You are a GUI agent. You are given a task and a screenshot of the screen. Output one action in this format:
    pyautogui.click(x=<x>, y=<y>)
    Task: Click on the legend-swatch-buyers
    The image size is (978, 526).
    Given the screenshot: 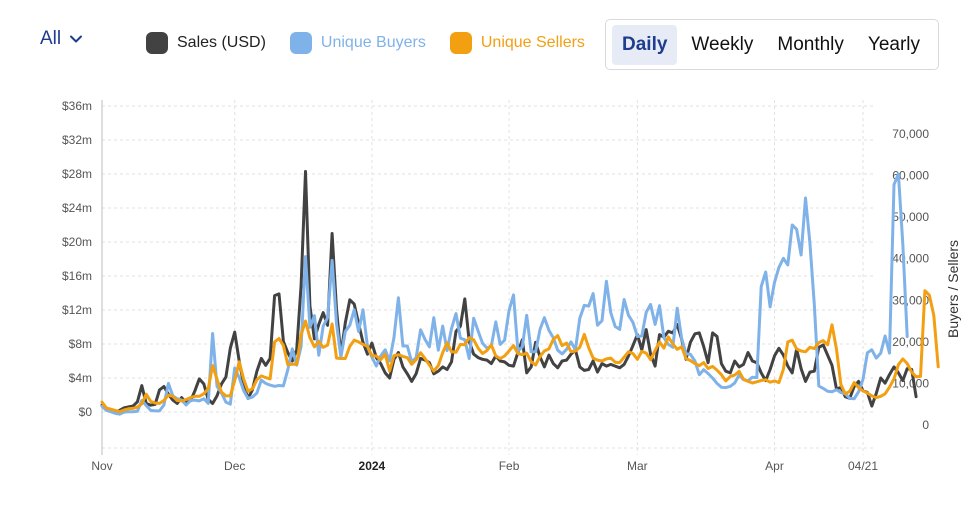 What is the action you would take?
    pyautogui.click(x=300, y=43)
    